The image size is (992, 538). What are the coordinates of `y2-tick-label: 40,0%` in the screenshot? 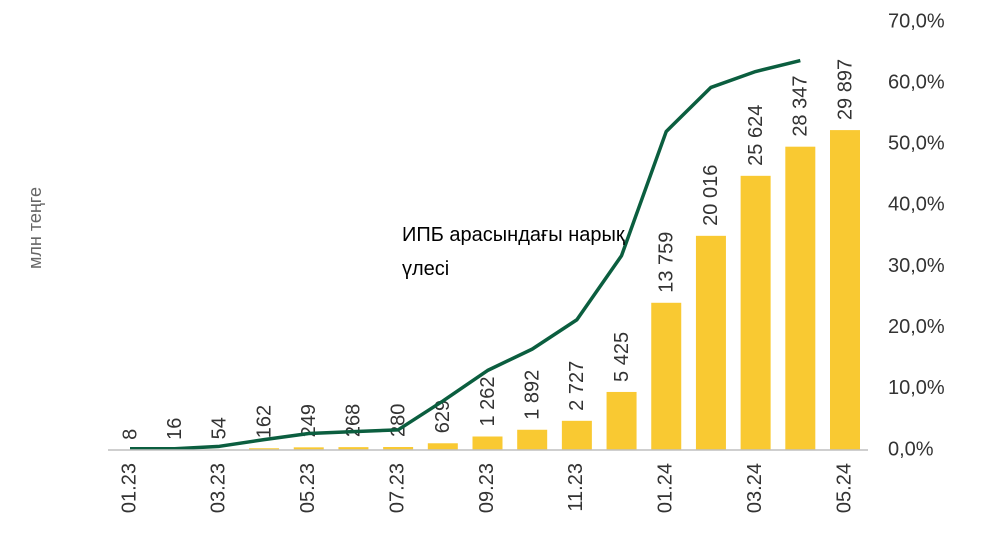 It's located at (916, 205).